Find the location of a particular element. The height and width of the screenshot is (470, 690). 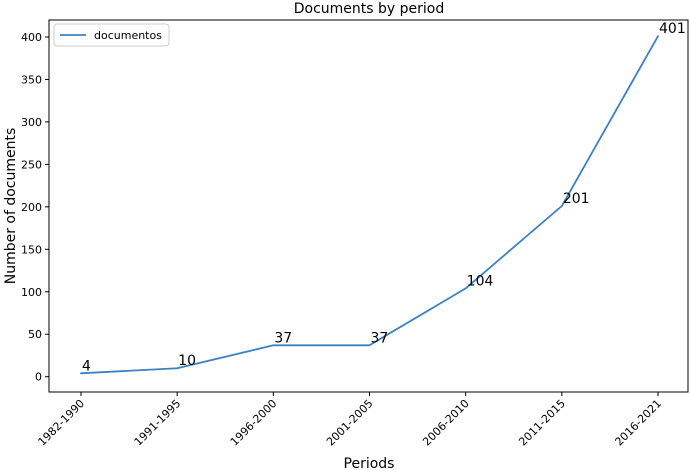

data-label-2016-2021: 401 is located at coordinates (672, 29).